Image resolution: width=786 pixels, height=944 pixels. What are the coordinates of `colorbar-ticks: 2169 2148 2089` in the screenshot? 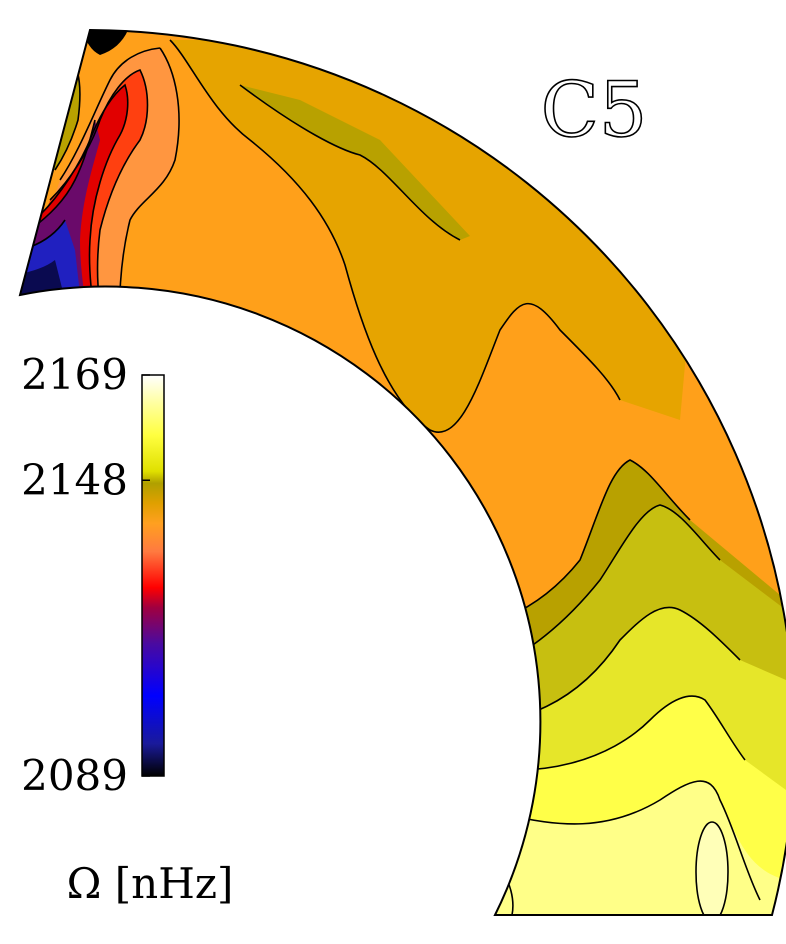 It's located at (85, 575).